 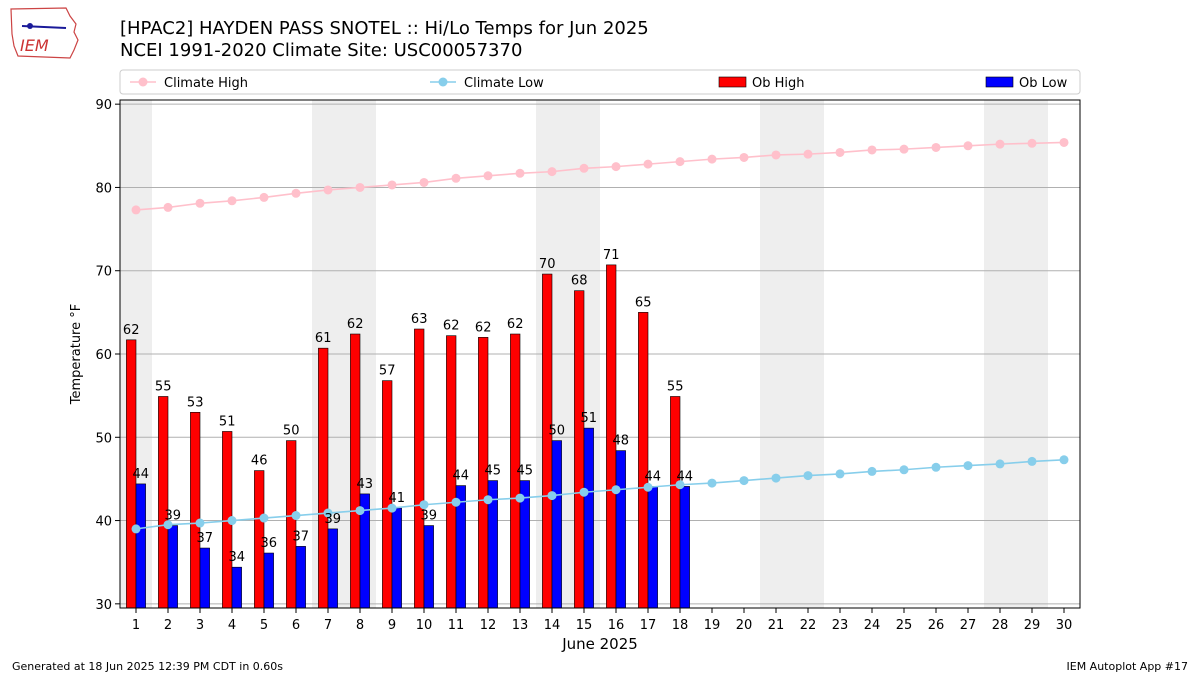 I want to click on ob-low-label-12: 45, so click(x=493, y=471).